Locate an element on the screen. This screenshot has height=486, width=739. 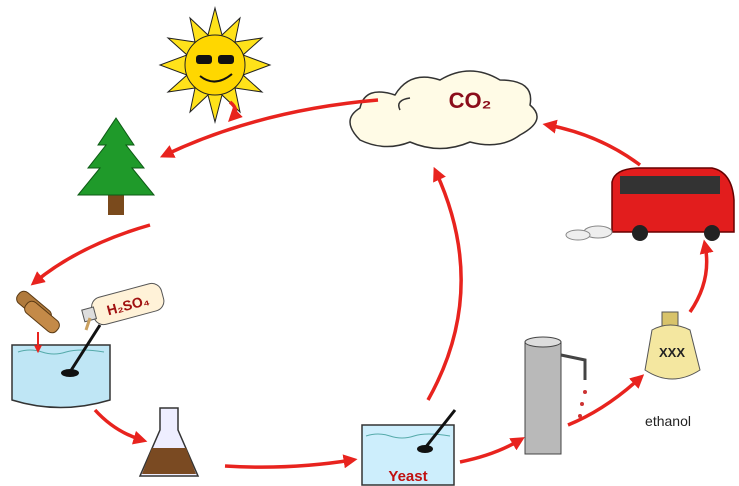
sun is located at coordinates (215, 65).